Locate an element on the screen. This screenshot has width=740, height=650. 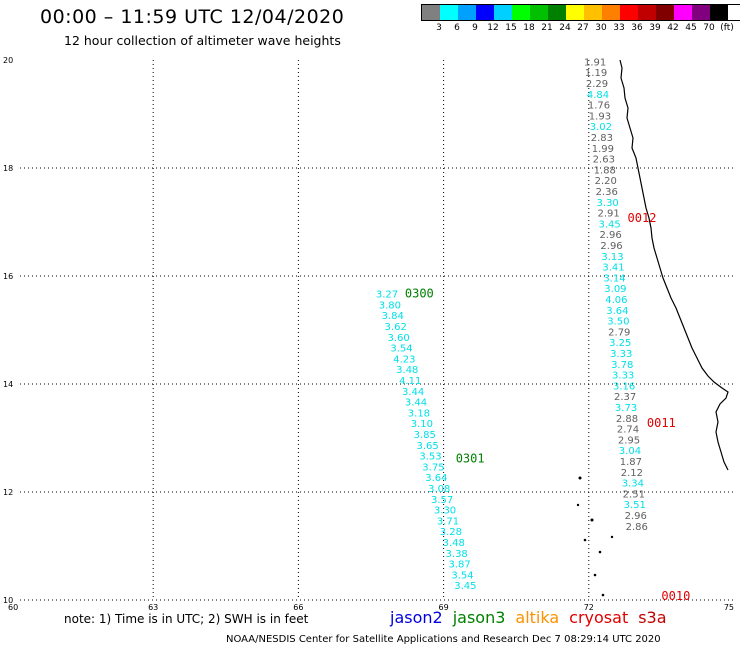
satellite-cryosat: cryosat is located at coordinates (599, 617).